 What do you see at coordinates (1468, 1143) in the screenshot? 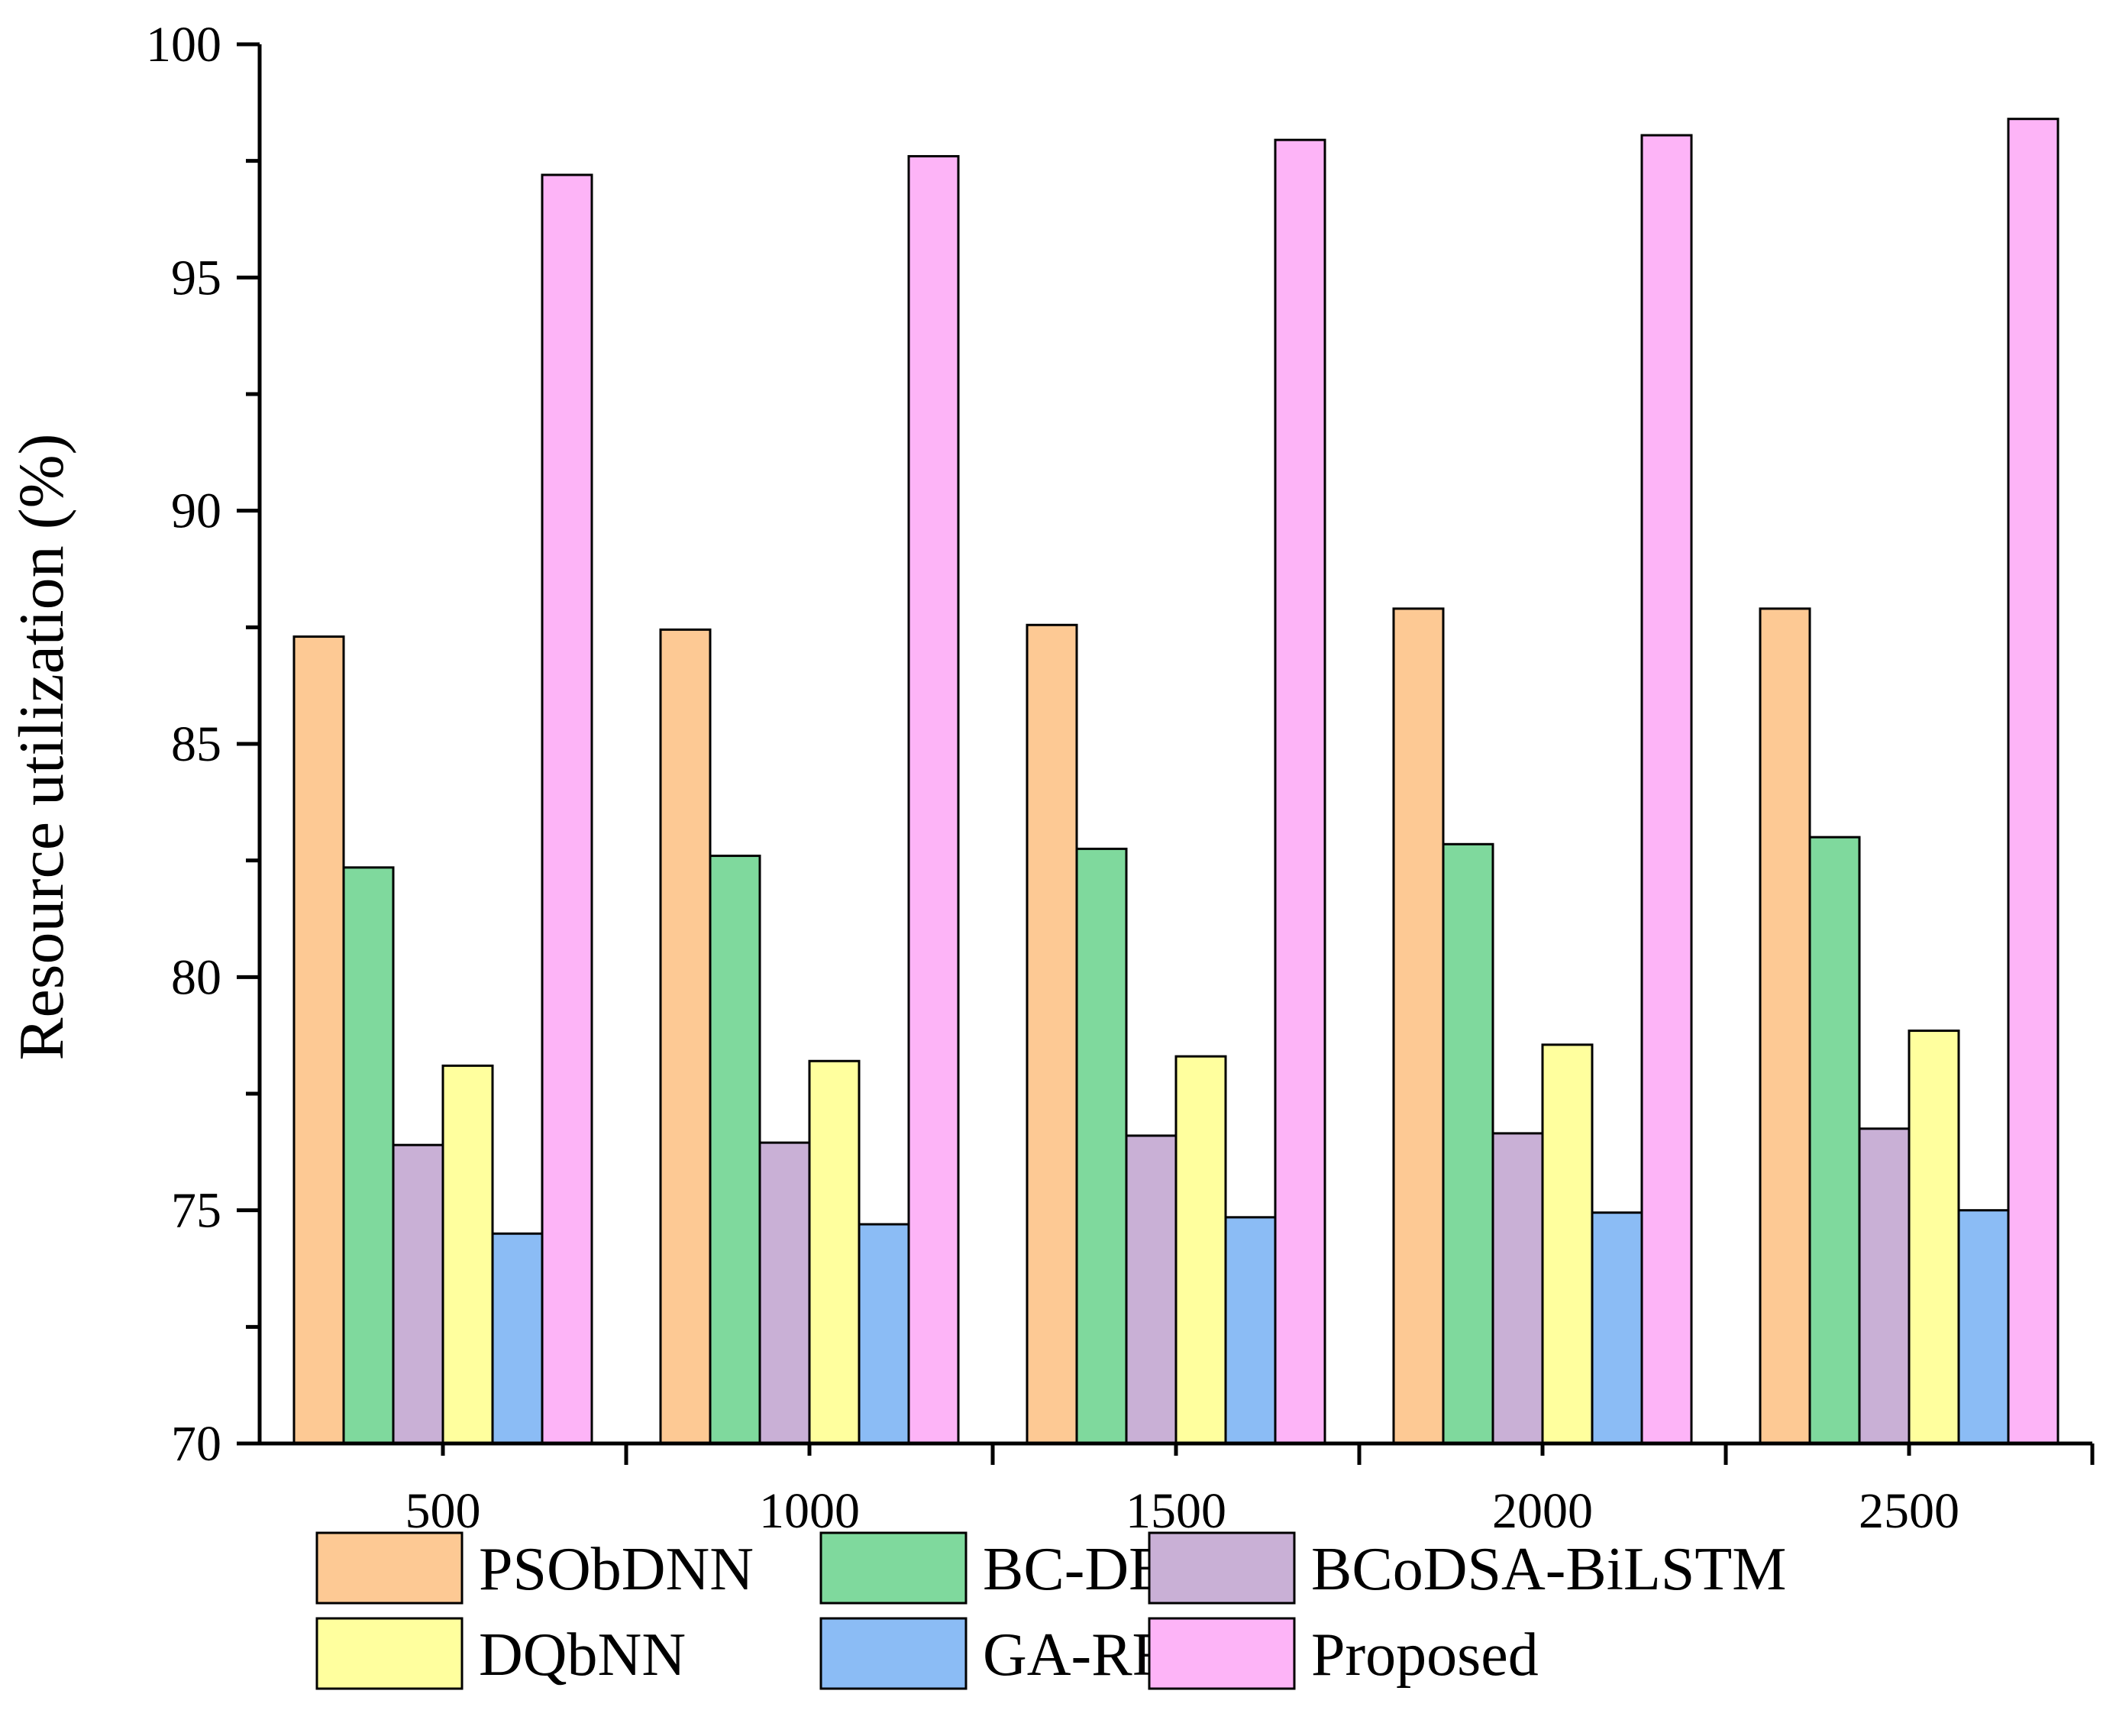
I see `bar-bc-dbn-2000` at bounding box center [1468, 1143].